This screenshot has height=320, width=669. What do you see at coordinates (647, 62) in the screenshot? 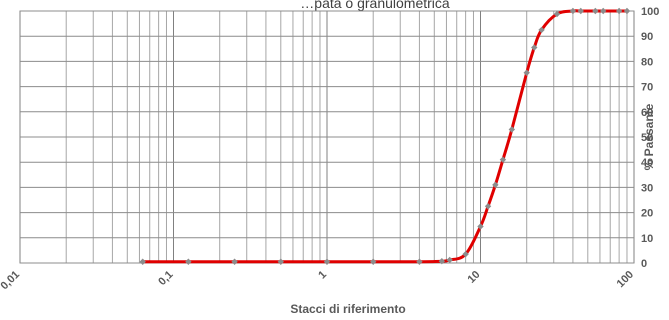
I see `y-tick-label: 80` at bounding box center [647, 62].